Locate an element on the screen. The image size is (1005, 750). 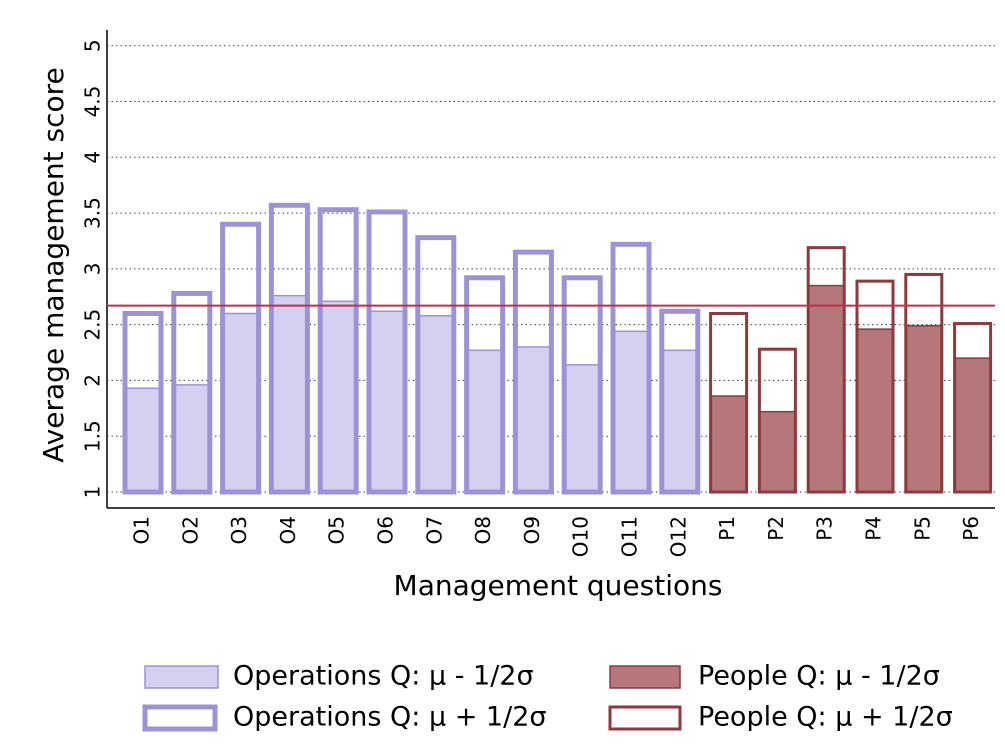
x-tick-label: P5 is located at coordinates (922, 528).